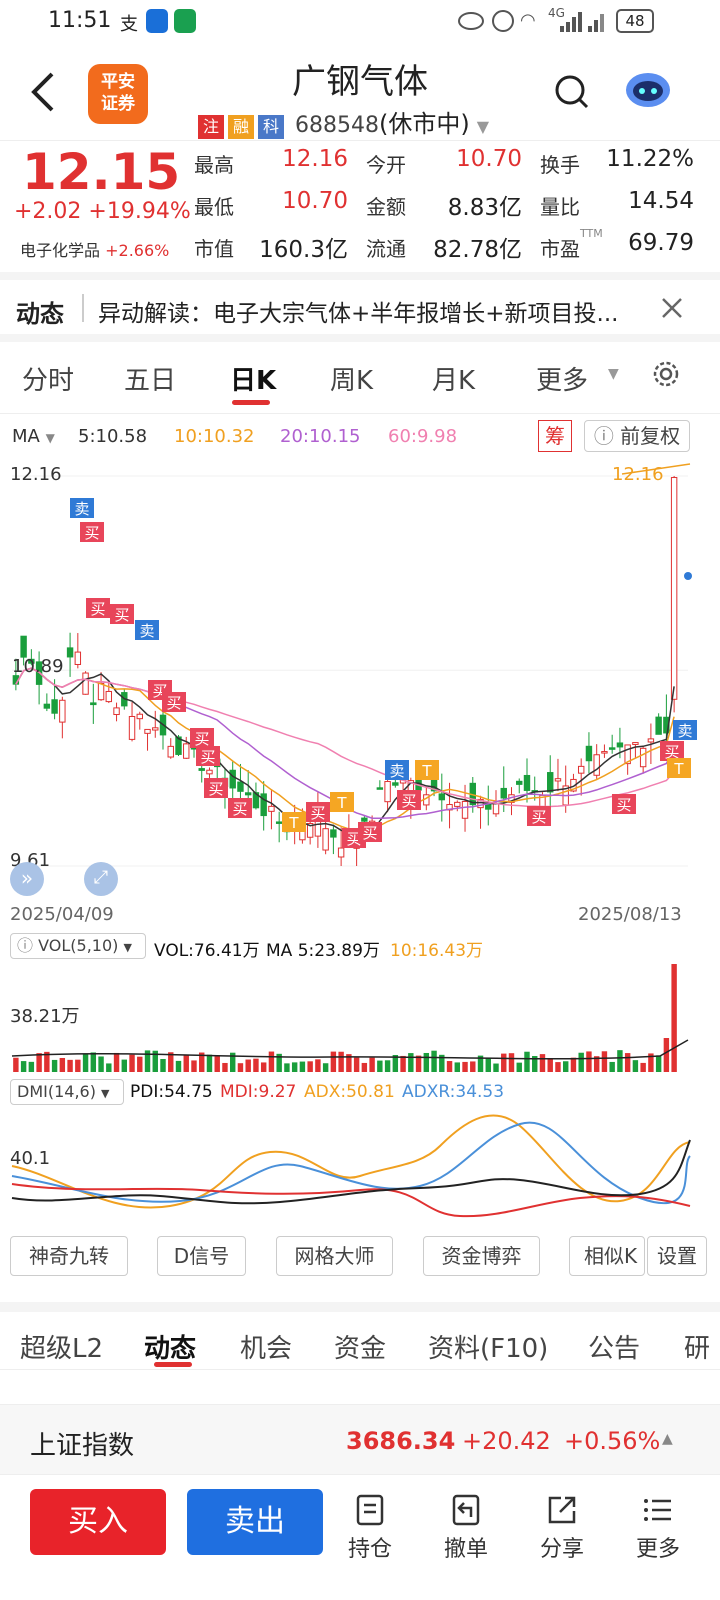 This screenshot has height=1600, width=720. Describe the element at coordinates (466, 1528) in the screenshot. I see `nav-cancel-order: 撤单` at that location.